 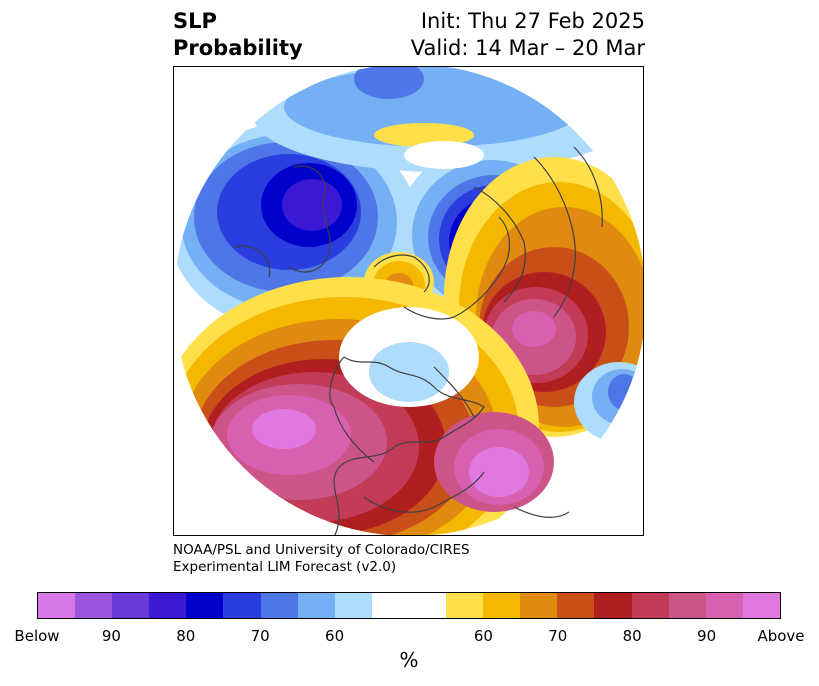 I want to click on colorbar-tick-label: Below, so click(x=37, y=636).